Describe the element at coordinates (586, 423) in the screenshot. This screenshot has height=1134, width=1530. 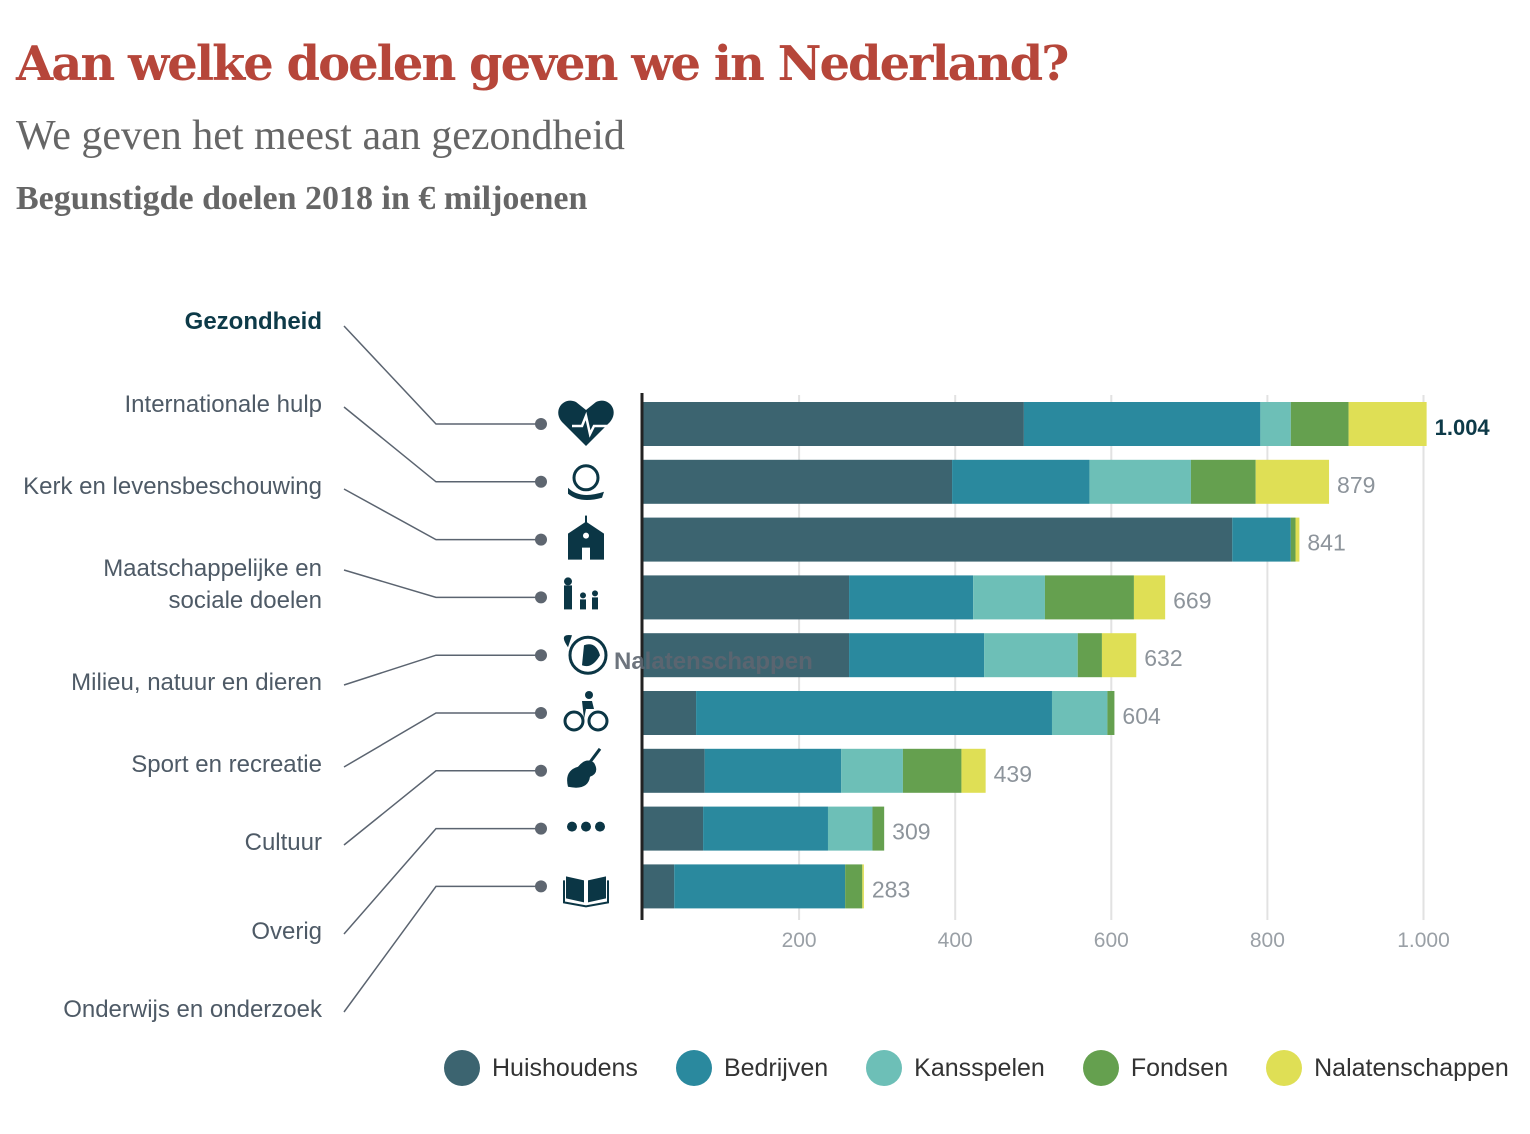
I see `heart-pulse-icon` at that location.